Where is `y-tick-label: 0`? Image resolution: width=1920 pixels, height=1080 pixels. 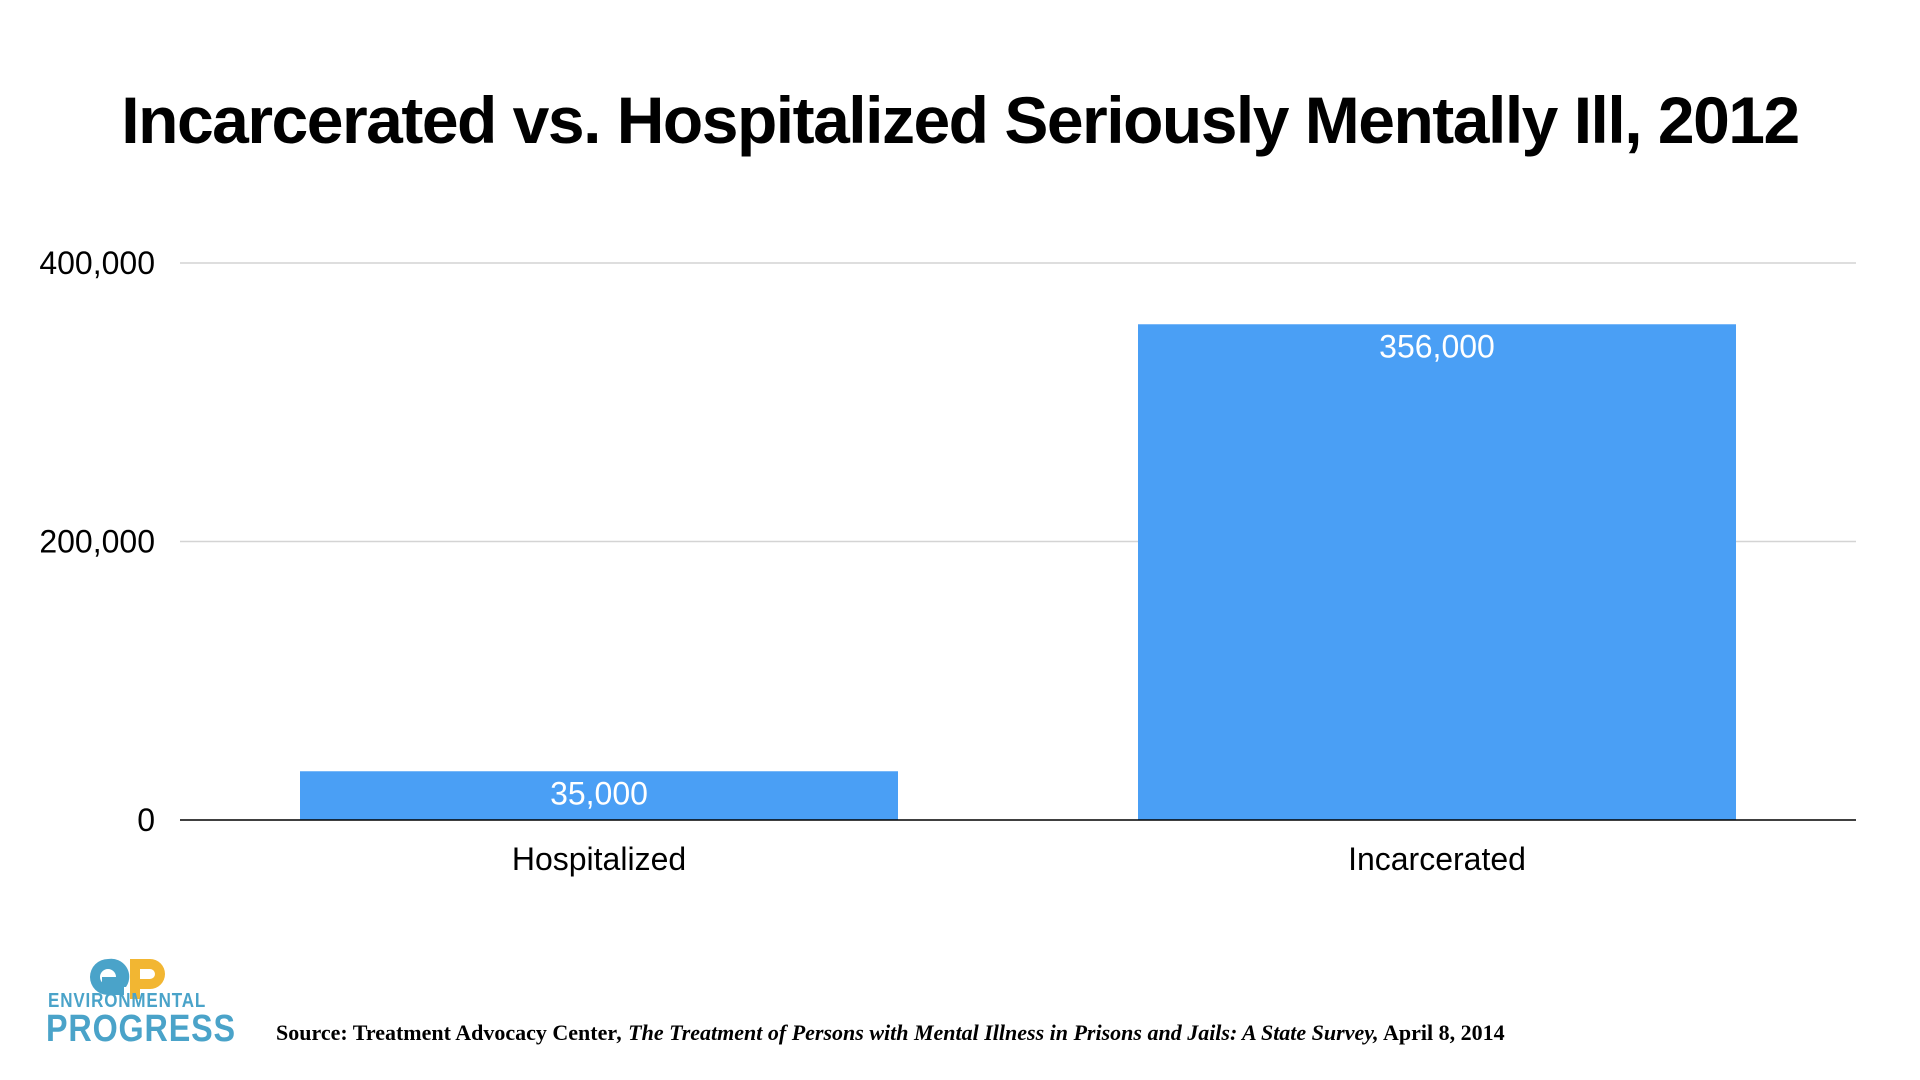 y-tick-label: 0 is located at coordinates (146, 820).